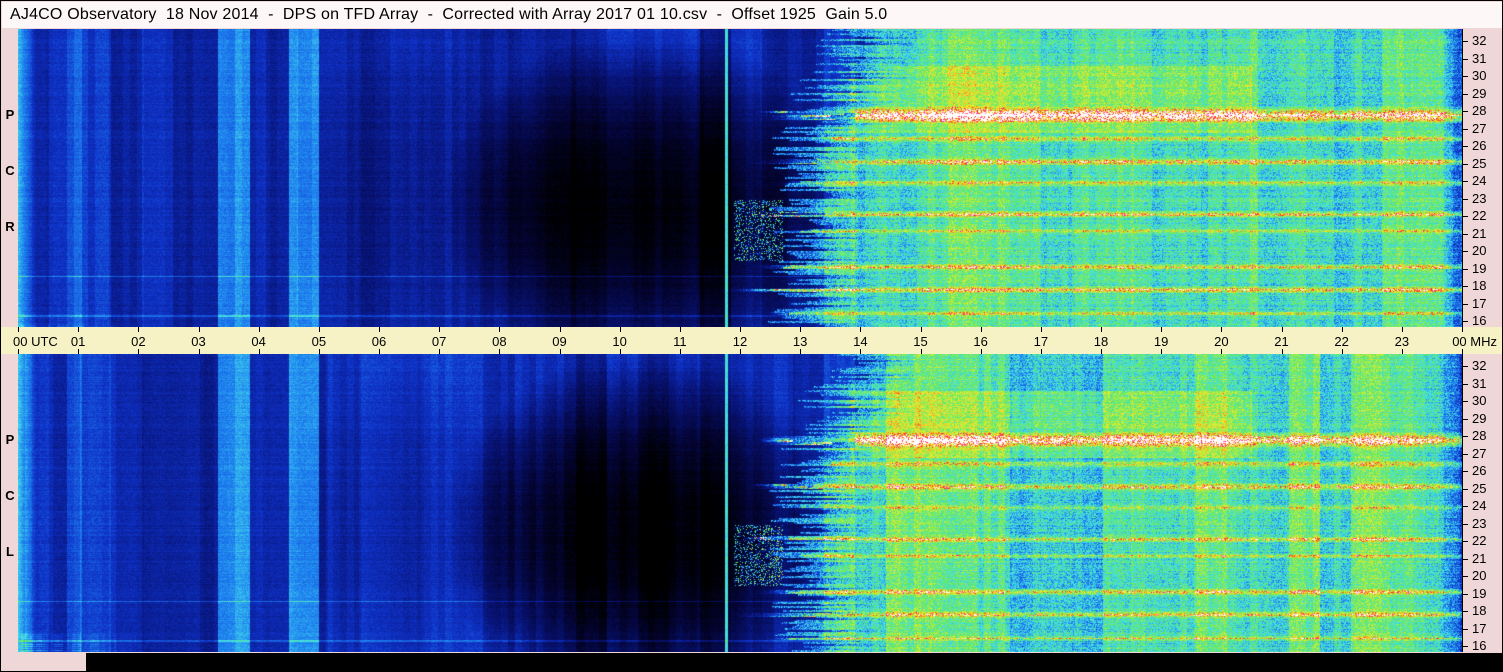 The image size is (1503, 672). I want to click on panel-label-rcp: P C R, so click(10, 170).